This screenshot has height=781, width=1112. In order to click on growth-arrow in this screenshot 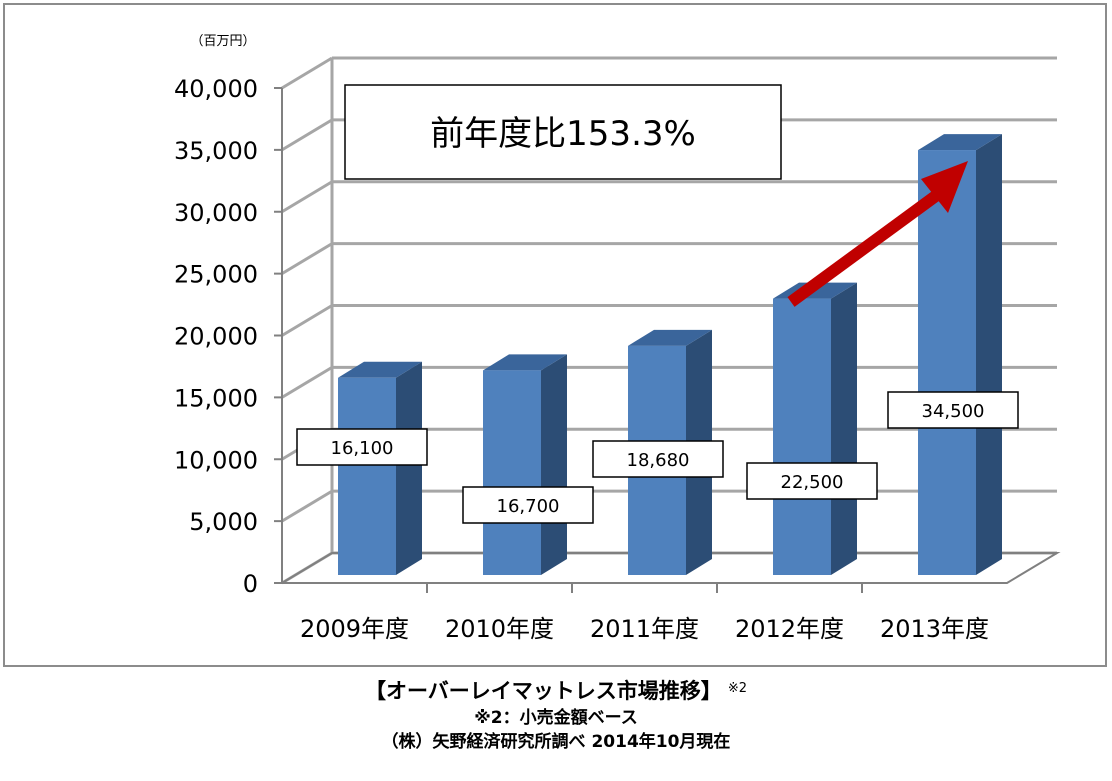, I will do `click(877, 234)`.